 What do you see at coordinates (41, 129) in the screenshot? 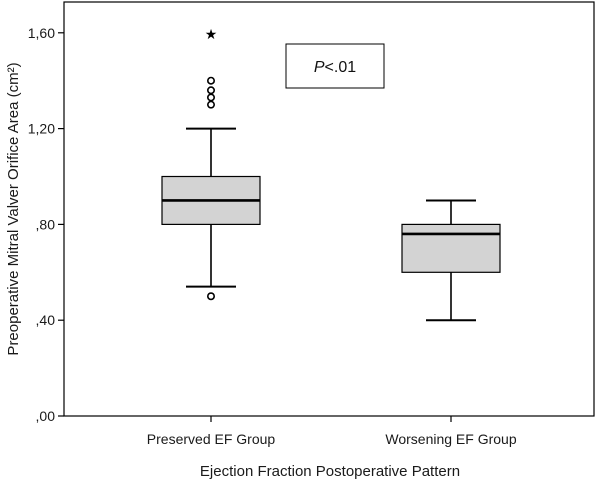
I see `y-tick-label: 1,20` at bounding box center [41, 129].